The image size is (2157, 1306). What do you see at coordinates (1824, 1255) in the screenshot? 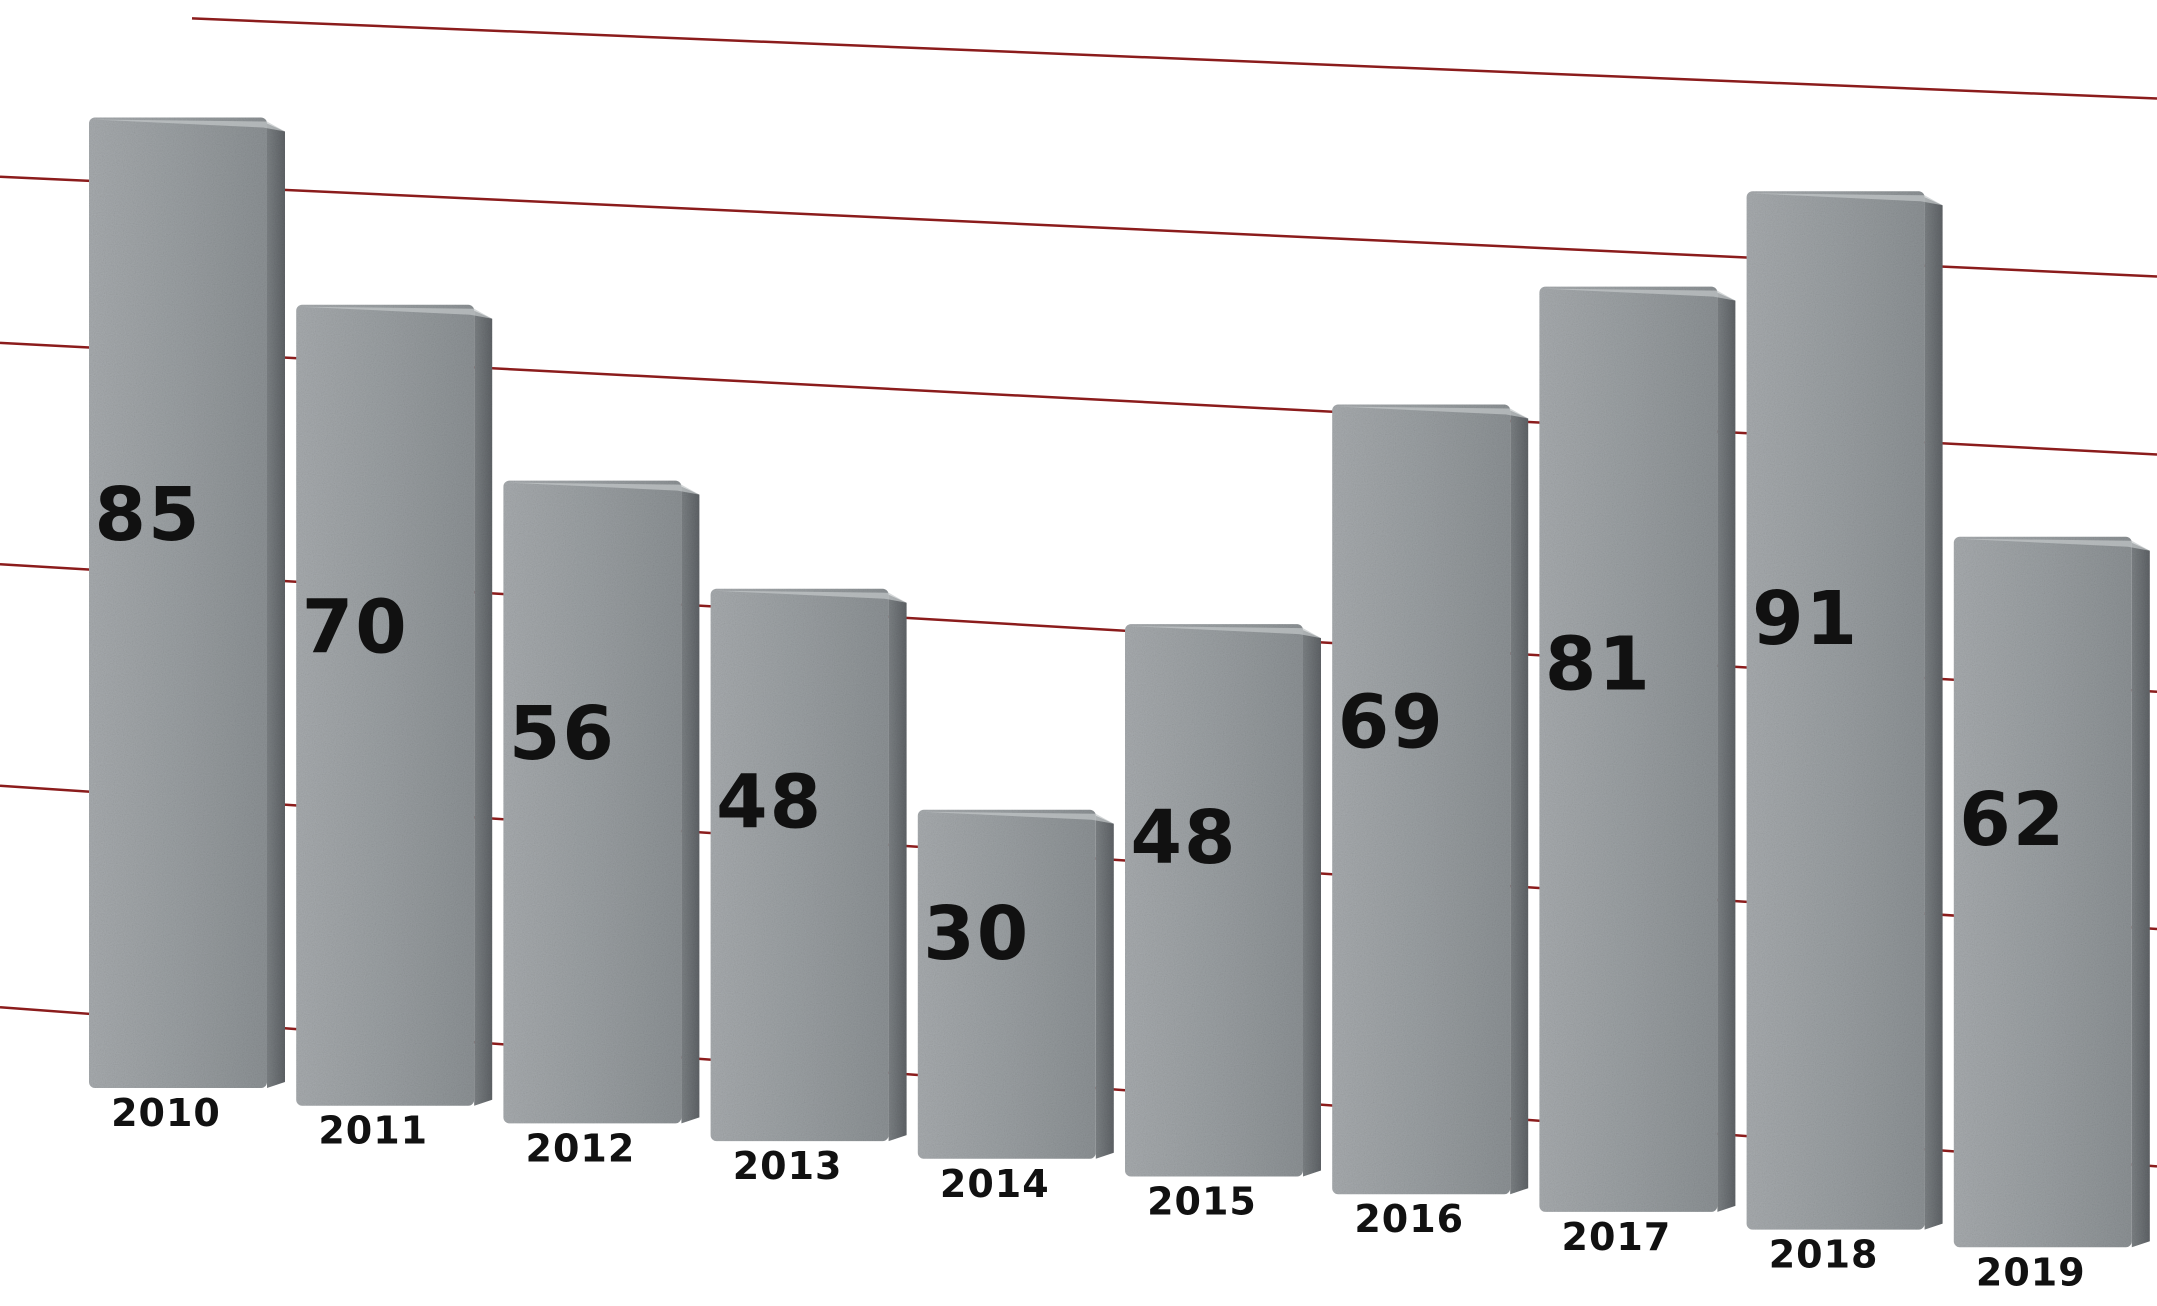
I see `category-label-2018: 2018` at bounding box center [1824, 1255].